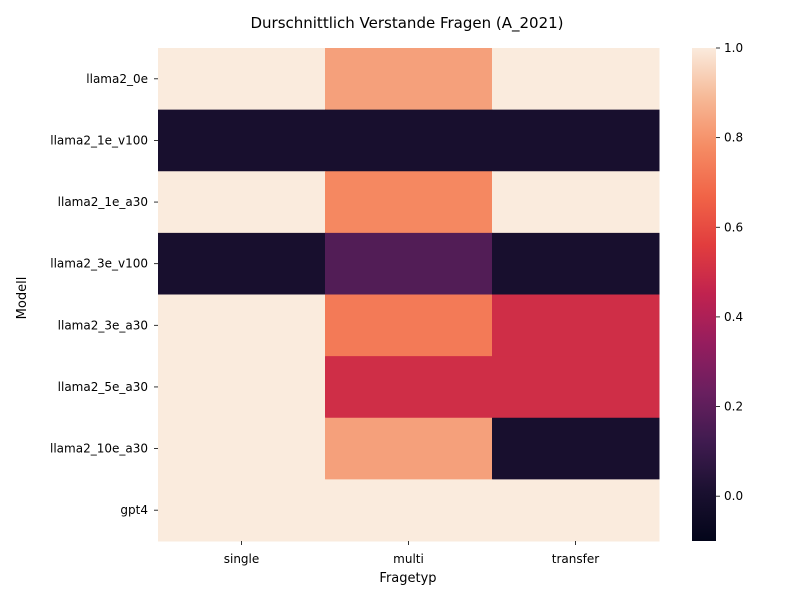  Describe the element at coordinates (134, 510) in the screenshot. I see `y-tick-label: gpt4` at that location.